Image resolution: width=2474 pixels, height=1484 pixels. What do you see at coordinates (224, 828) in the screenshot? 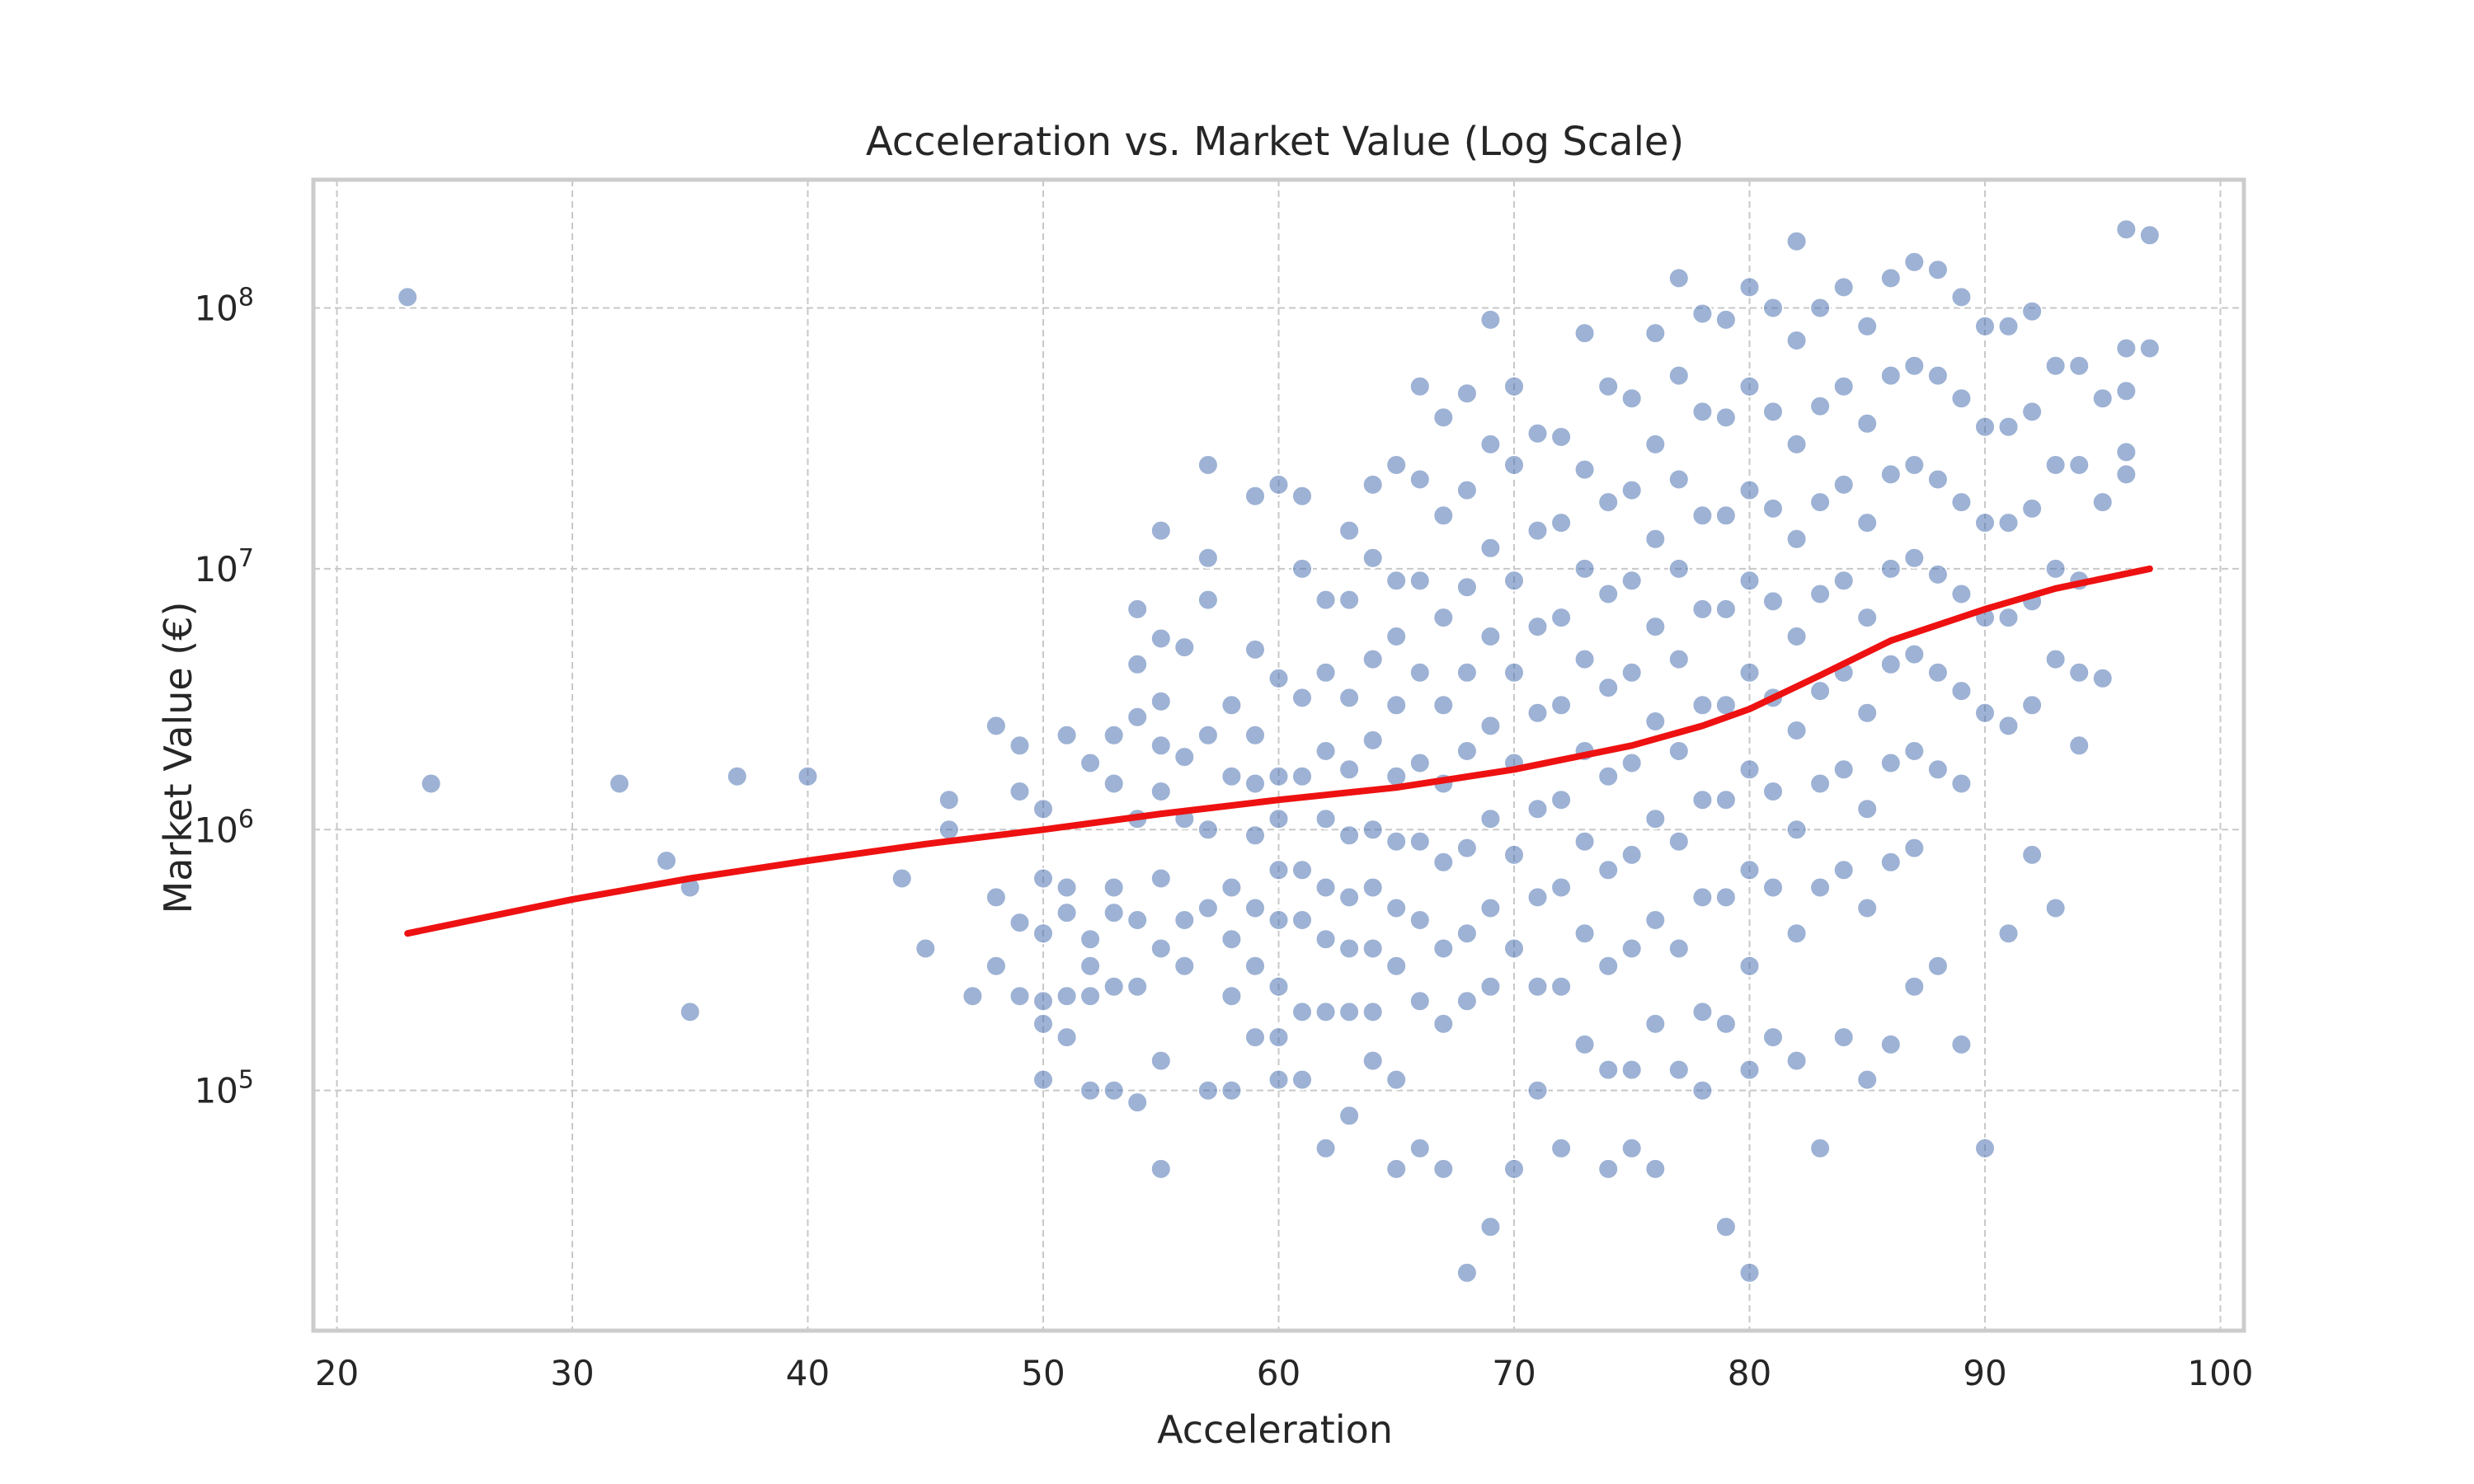
I see `y-tick-label: 106` at bounding box center [224, 828].